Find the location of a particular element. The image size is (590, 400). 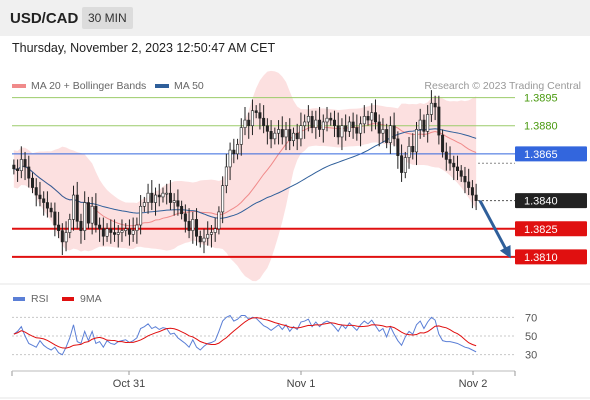

time-tick-label: Nov 2 is located at coordinates (473, 384).